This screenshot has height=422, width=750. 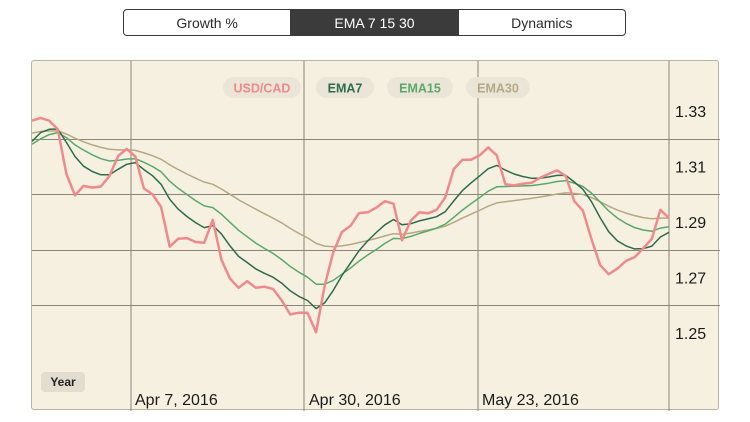 I want to click on x-tick-label: May 23, 2016, so click(x=530, y=400).